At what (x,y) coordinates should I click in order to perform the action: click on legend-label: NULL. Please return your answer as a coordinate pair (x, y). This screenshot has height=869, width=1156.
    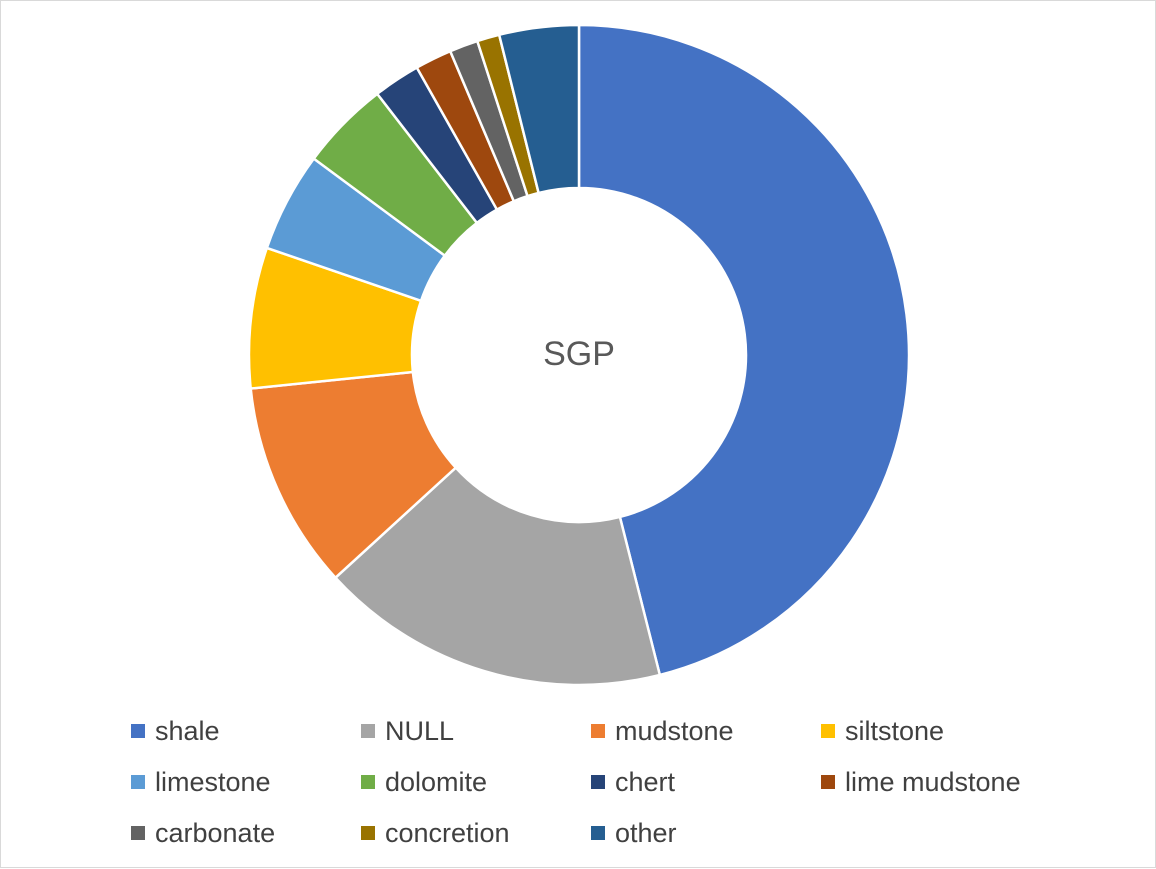
    Looking at the image, I should click on (420, 730).